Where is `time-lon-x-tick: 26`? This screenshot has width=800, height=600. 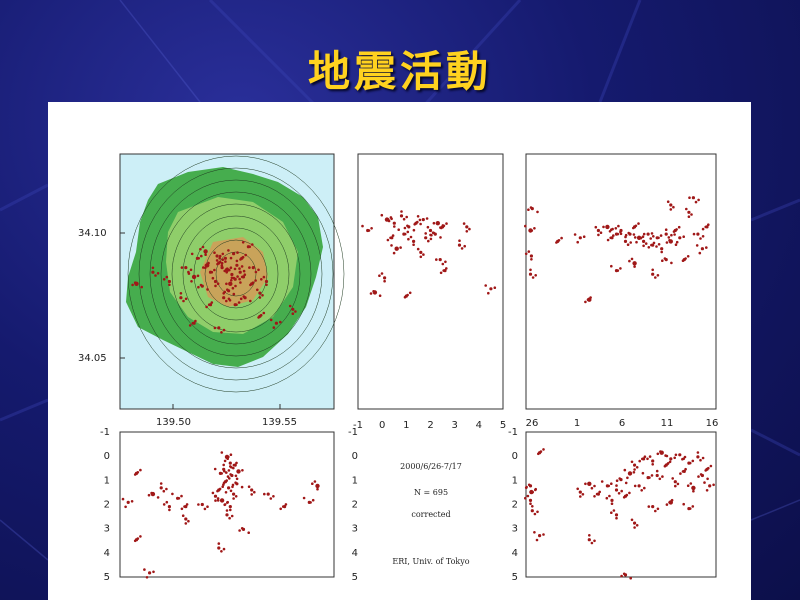
time-lon-x-tick: 26 is located at coordinates (532, 423).